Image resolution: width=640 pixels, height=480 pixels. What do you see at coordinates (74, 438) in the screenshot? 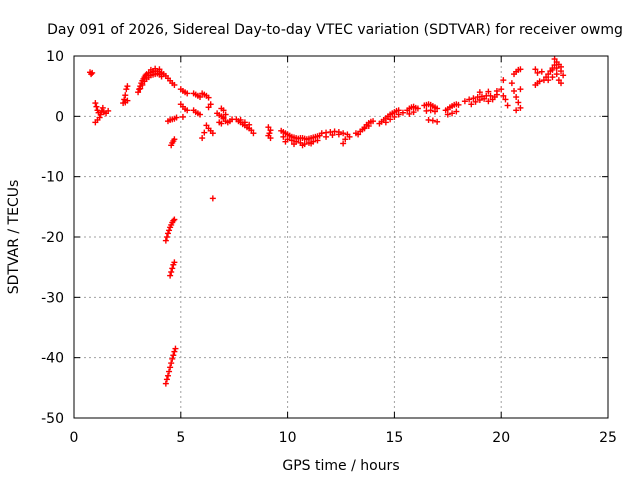
I see `x-tick-label: 0` at bounding box center [74, 438].